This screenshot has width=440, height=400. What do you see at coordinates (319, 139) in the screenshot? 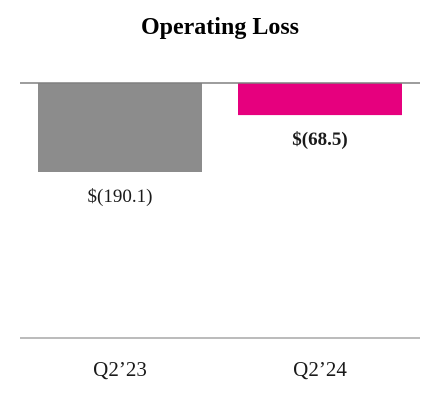
I see `data-label-1: $(68.5)` at bounding box center [319, 139].